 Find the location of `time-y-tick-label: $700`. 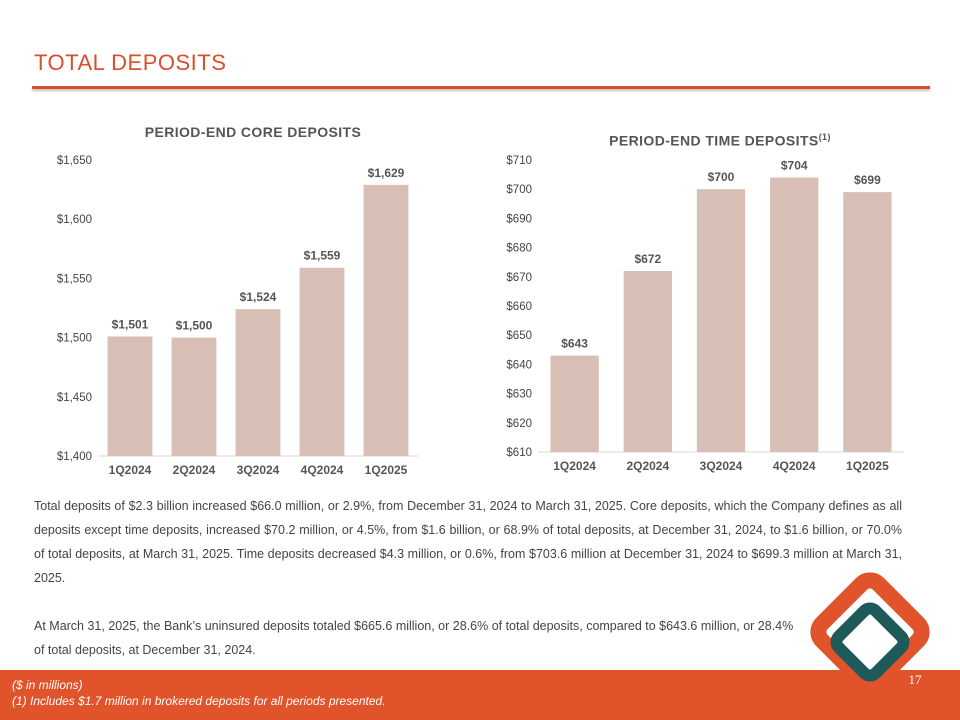

time-y-tick-label: $700 is located at coordinates (519, 190).